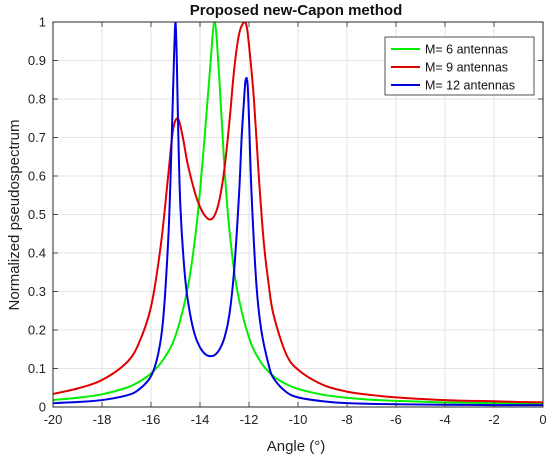 The image size is (550, 459). What do you see at coordinates (347, 419) in the screenshot?
I see `x-tick-label: -8` at bounding box center [347, 419].